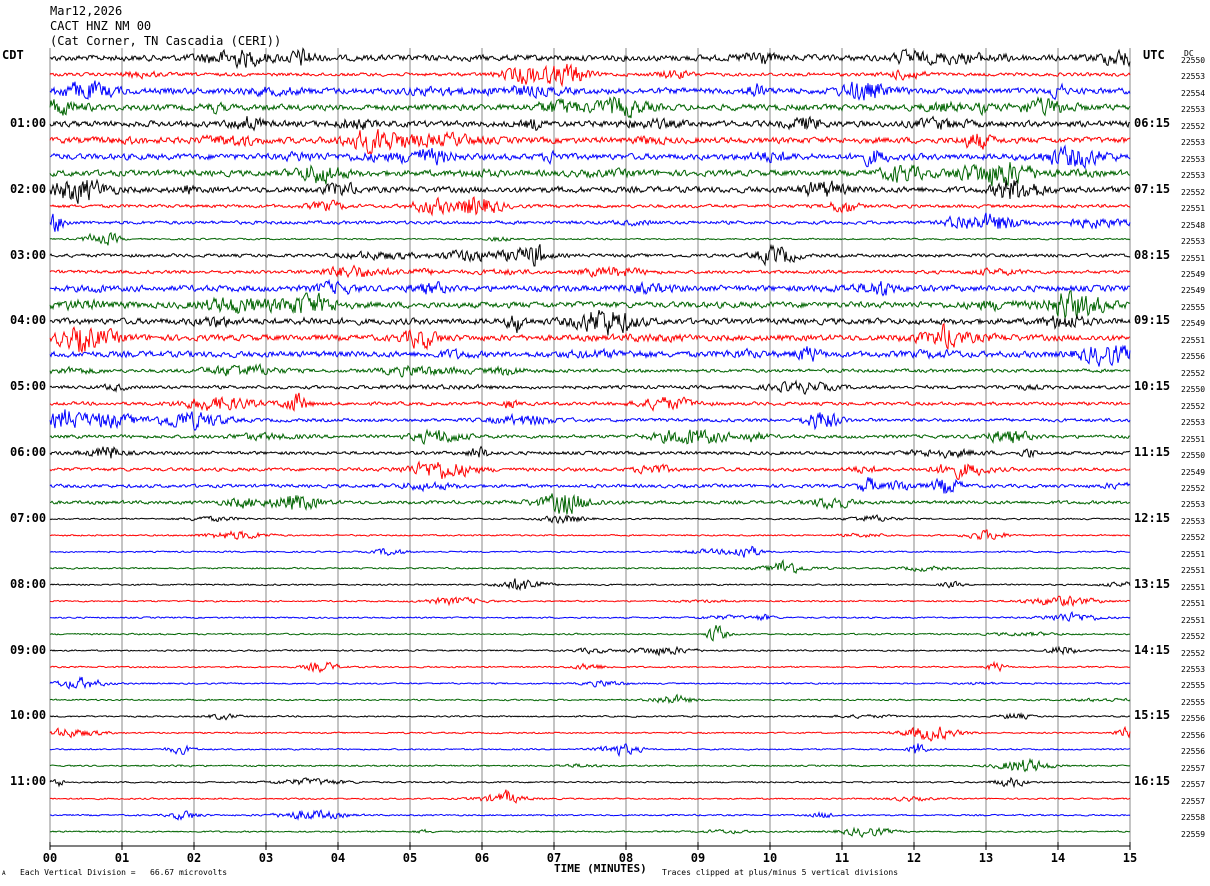 The image size is (1210, 886). I want to click on right-timezone-label: UTC, so click(1154, 55).